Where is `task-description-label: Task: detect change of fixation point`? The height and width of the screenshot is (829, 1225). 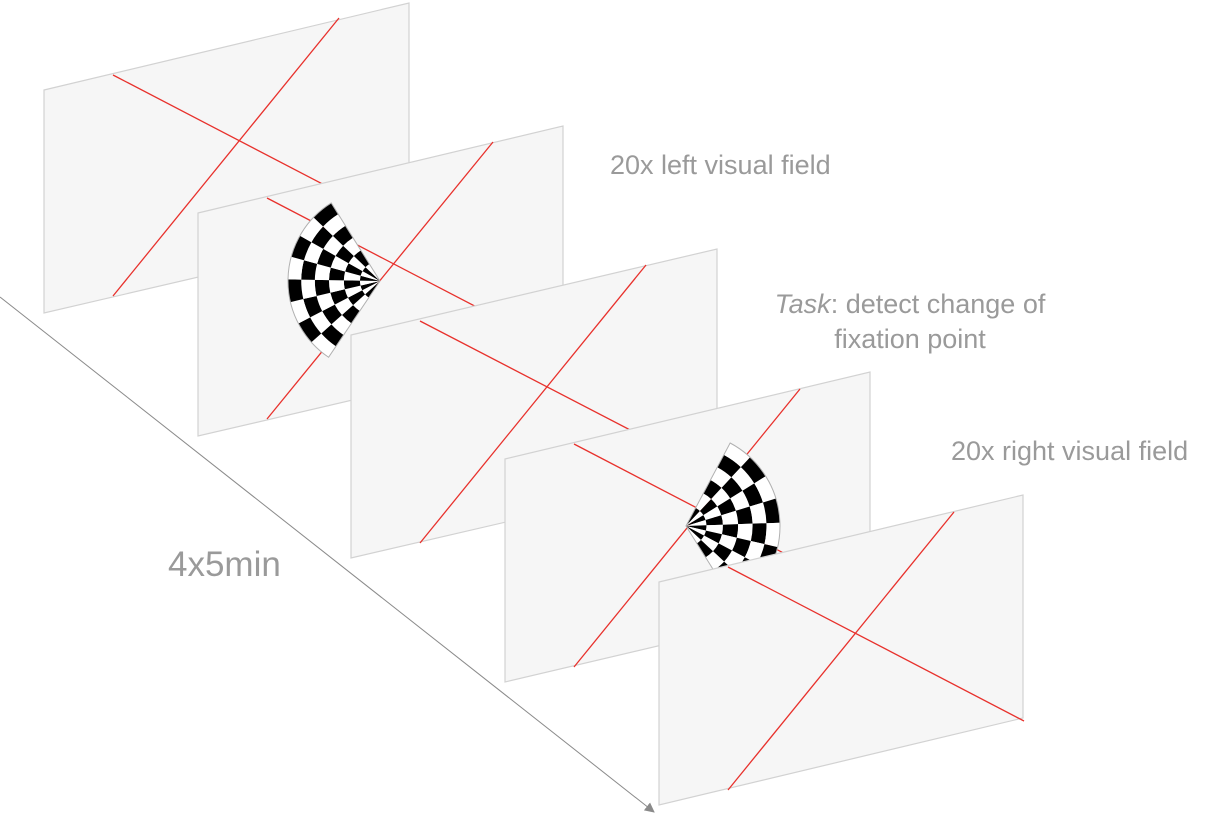 task-description-label: Task: detect change of fixation point is located at coordinates (910, 322).